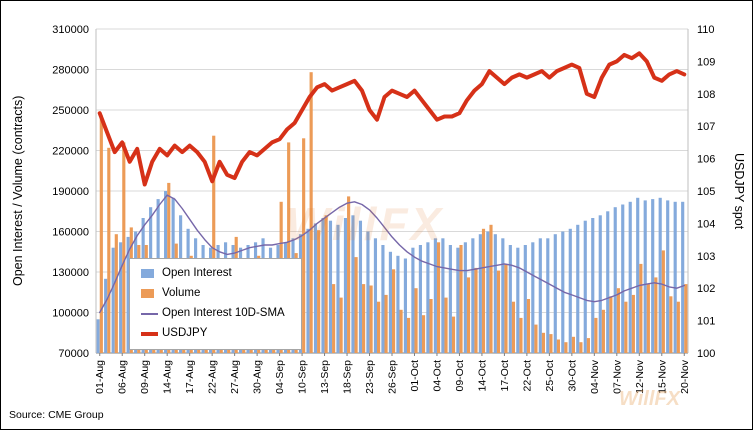 The height and width of the screenshot is (430, 753). What do you see at coordinates (706, 354) in the screenshot?
I see `svg-text: 100` at bounding box center [706, 354].